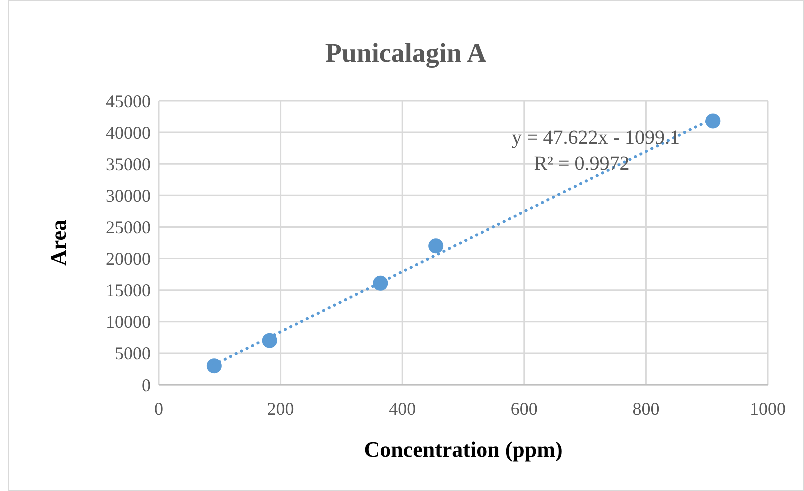  What do you see at coordinates (402, 409) in the screenshot?
I see `x-tick-label: 400` at bounding box center [402, 409].